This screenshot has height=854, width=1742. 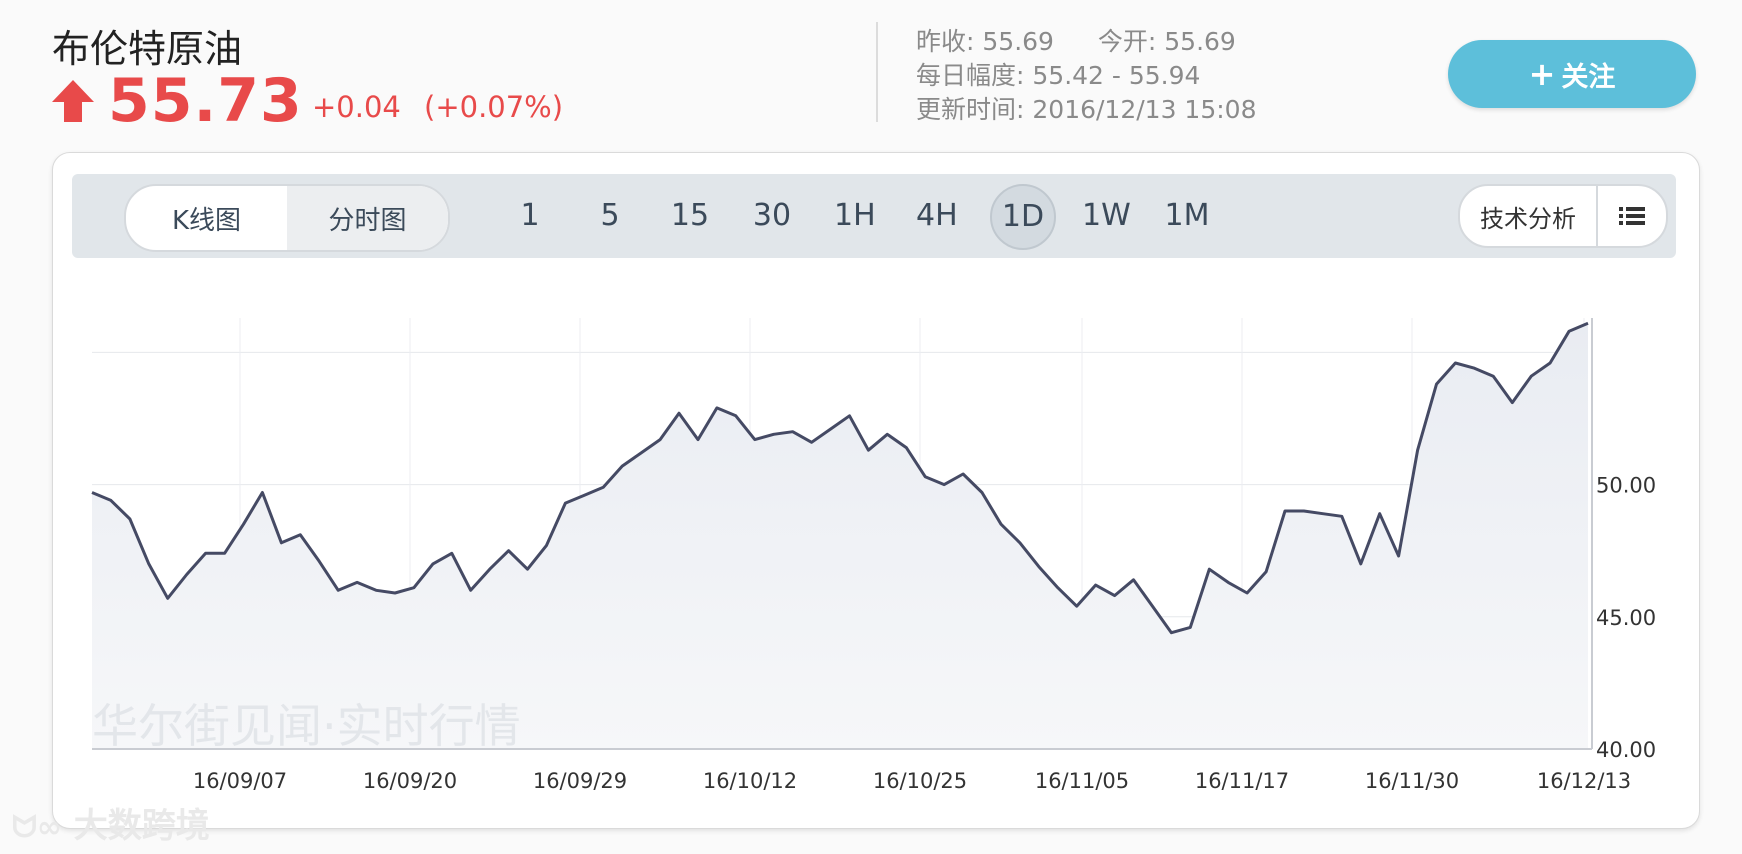 I want to click on period-1m: 1M, so click(x=1187, y=215).